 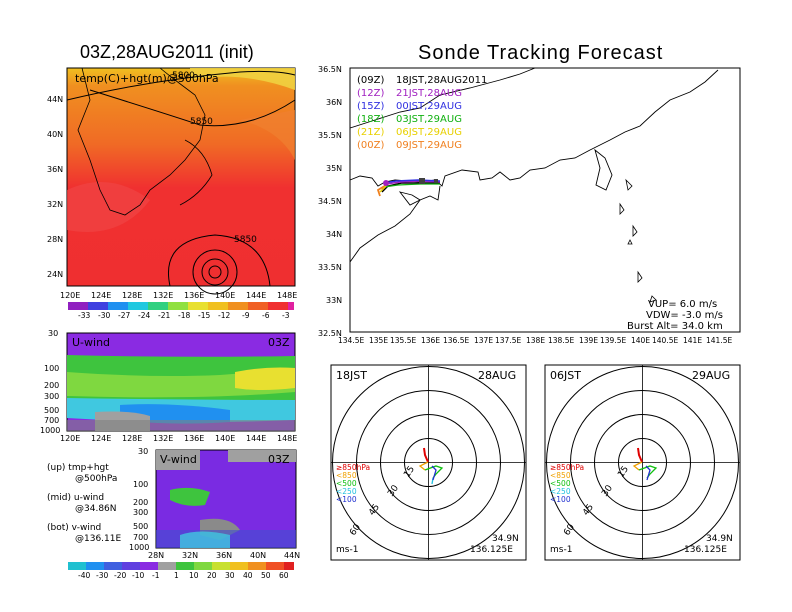 I want to click on v-y-tick: 300, so click(x=140, y=512).